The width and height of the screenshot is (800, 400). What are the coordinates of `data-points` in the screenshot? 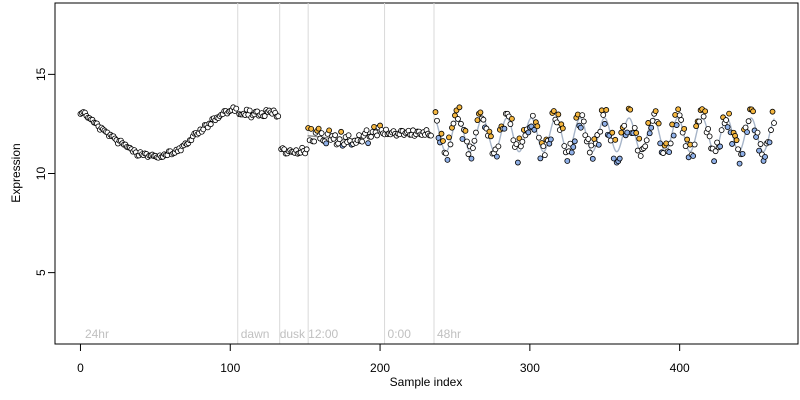 It's located at (427, 135).